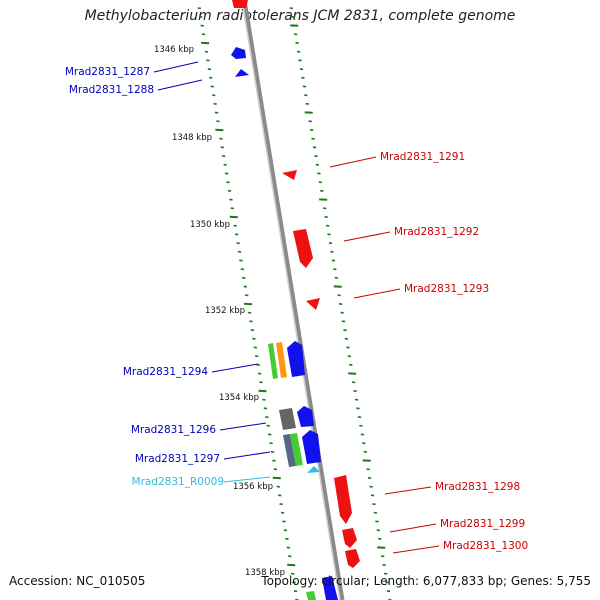  I want to click on scale-label: 1358 kbp, so click(265, 573).